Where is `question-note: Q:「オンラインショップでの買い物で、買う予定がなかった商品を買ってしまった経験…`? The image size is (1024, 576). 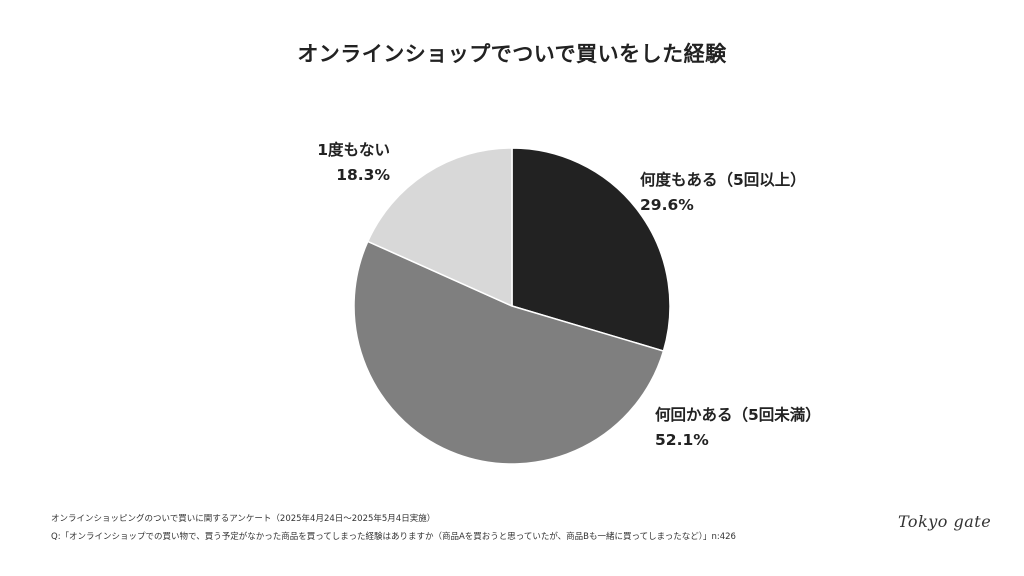
question-note: Q:「オンラインショップでの買い物で、買う予定がなかった商品を買ってしまった経験… is located at coordinates (393, 537).